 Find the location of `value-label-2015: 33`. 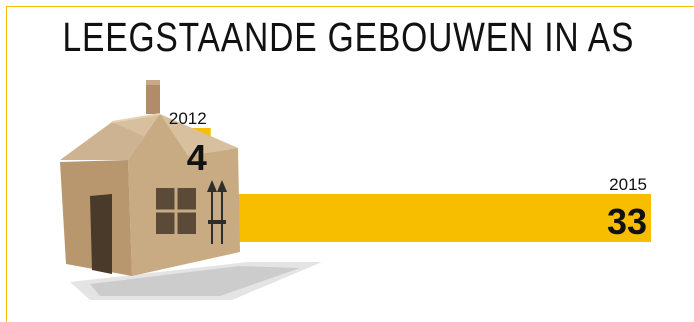

value-label-2015: 33 is located at coordinates (627, 221).